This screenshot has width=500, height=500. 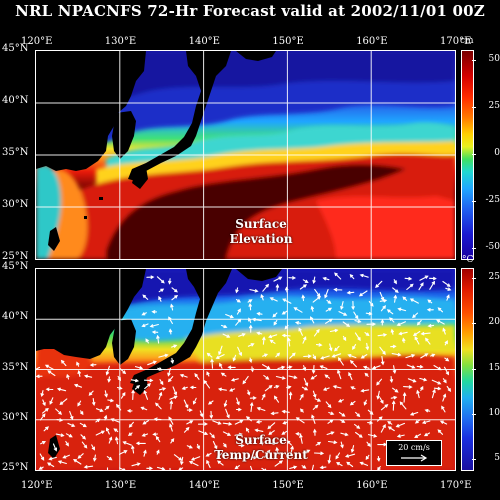 What do you see at coordinates (494, 412) in the screenshot?
I see `temperature-tick-label: 10` at bounding box center [494, 412].